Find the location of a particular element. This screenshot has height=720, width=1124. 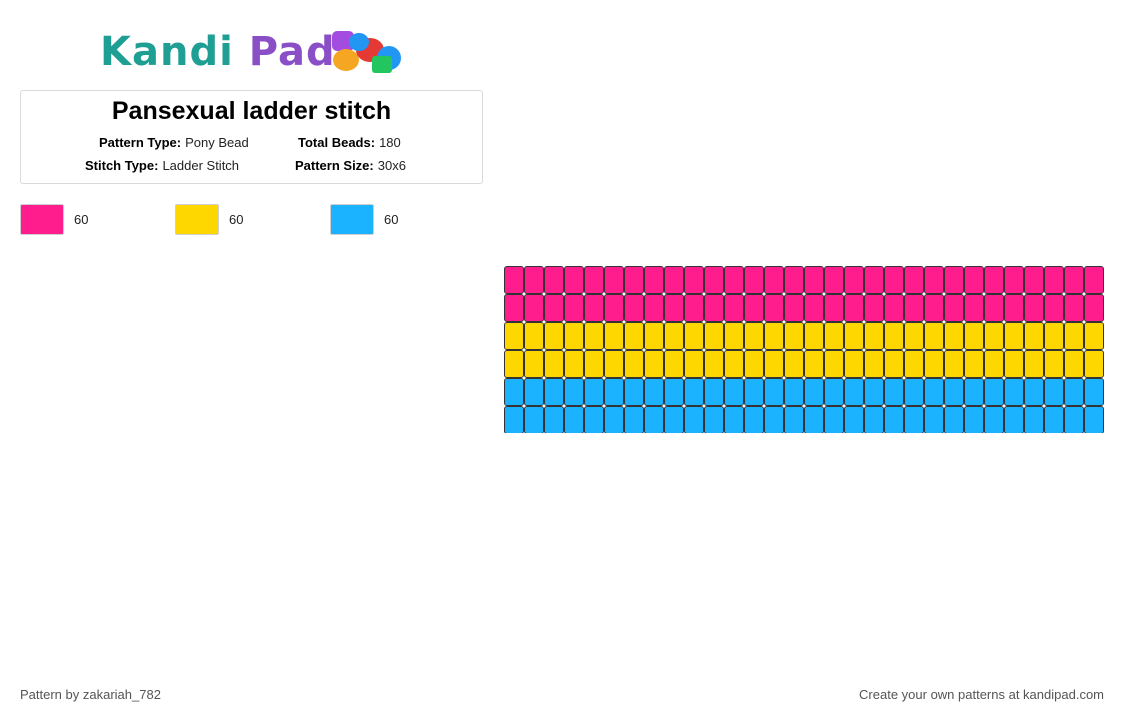

swatch-count: 60 is located at coordinates (236, 219).